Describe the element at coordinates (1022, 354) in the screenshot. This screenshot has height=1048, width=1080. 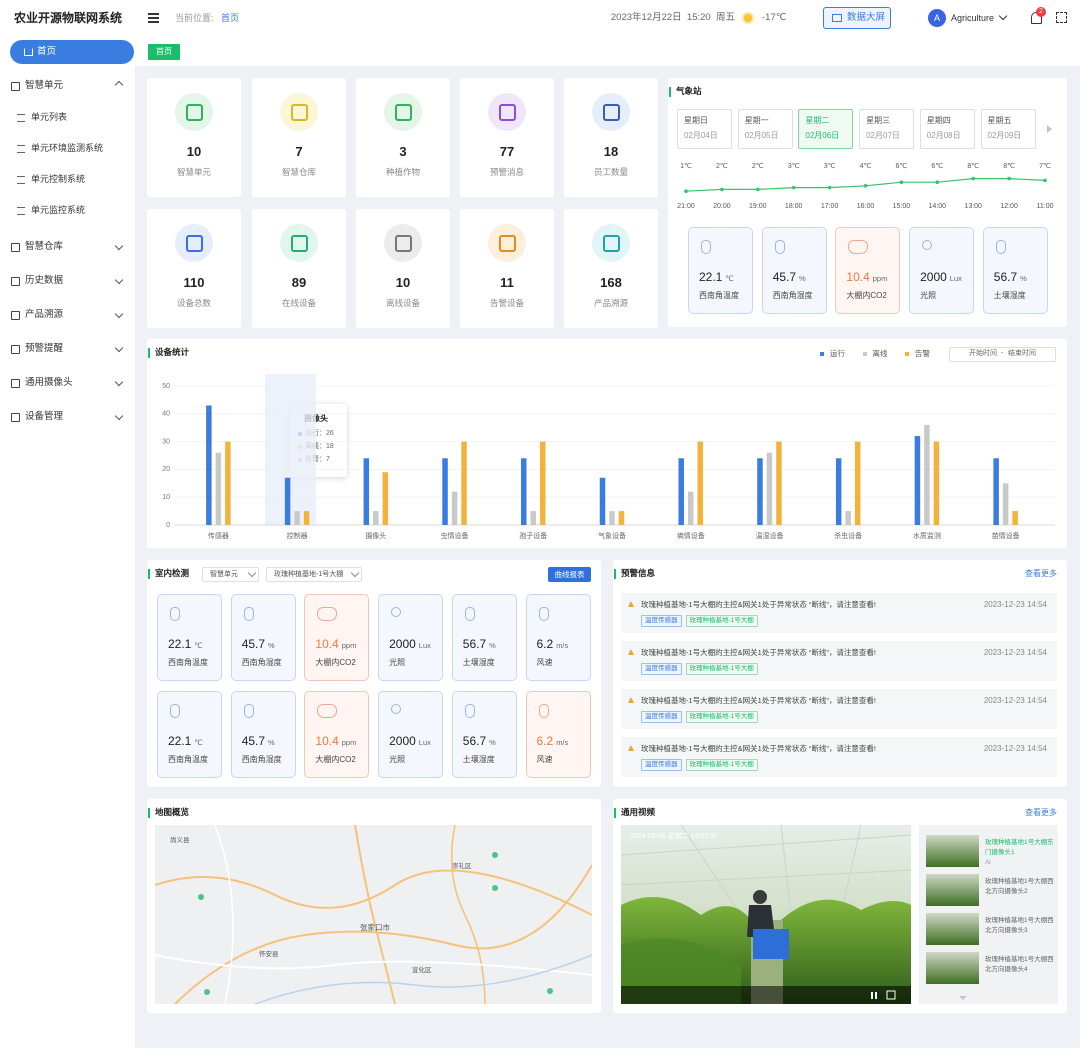
I see `date-range-text: 结束时间` at that location.